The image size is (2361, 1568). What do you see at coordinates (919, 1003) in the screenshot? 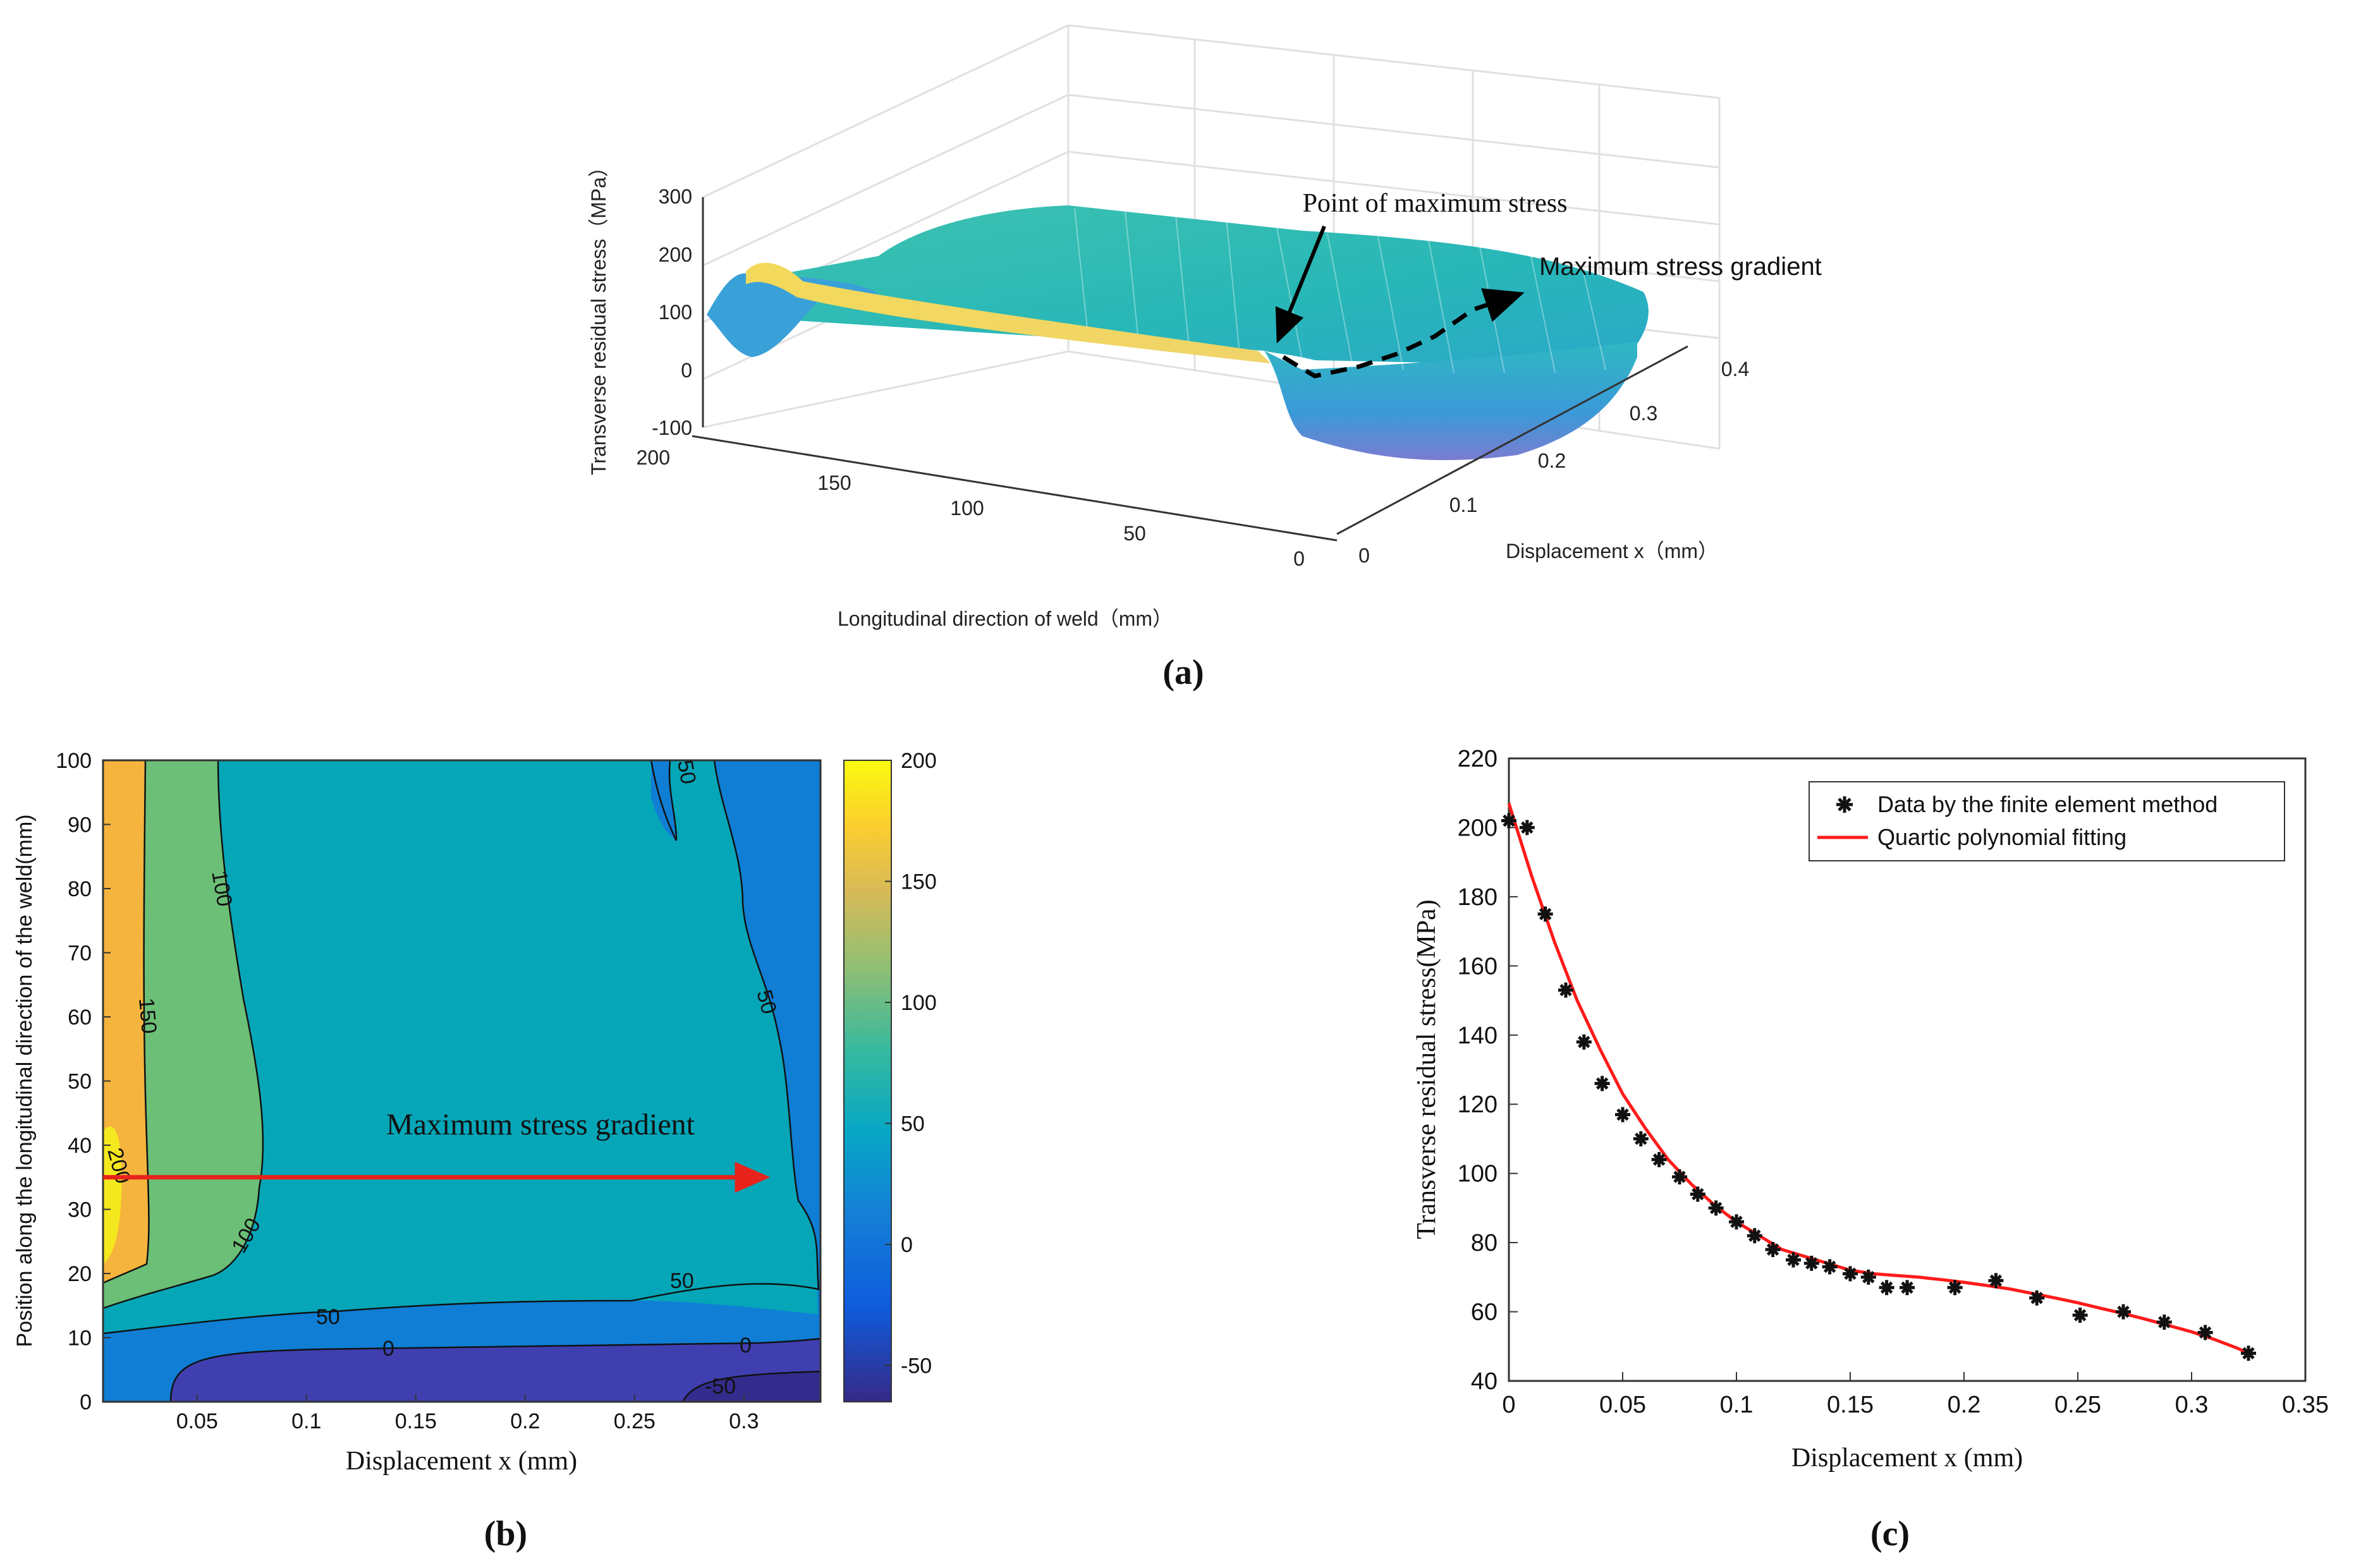
I see `panel-b-colorbar-tick-label: 100` at bounding box center [919, 1003].